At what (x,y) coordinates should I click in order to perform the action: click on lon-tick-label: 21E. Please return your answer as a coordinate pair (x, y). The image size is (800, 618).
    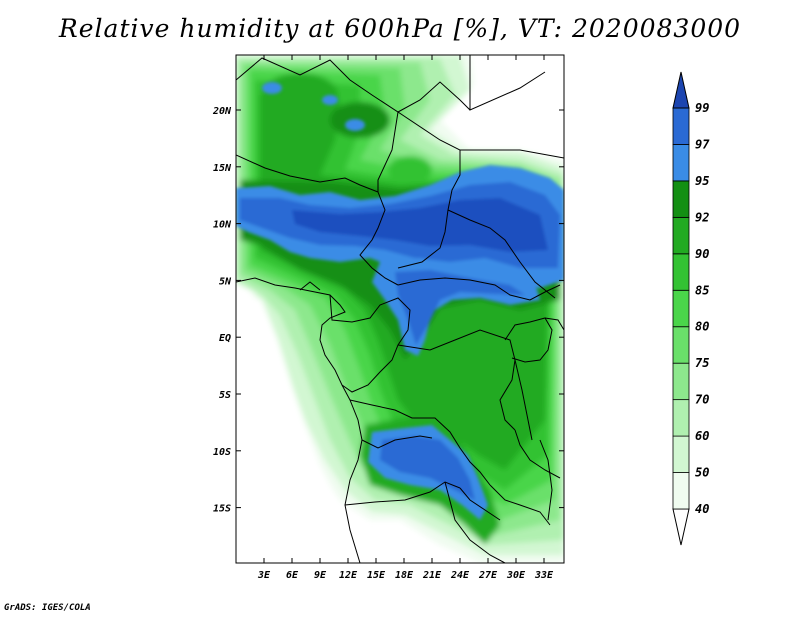
    Looking at the image, I should click on (432, 575).